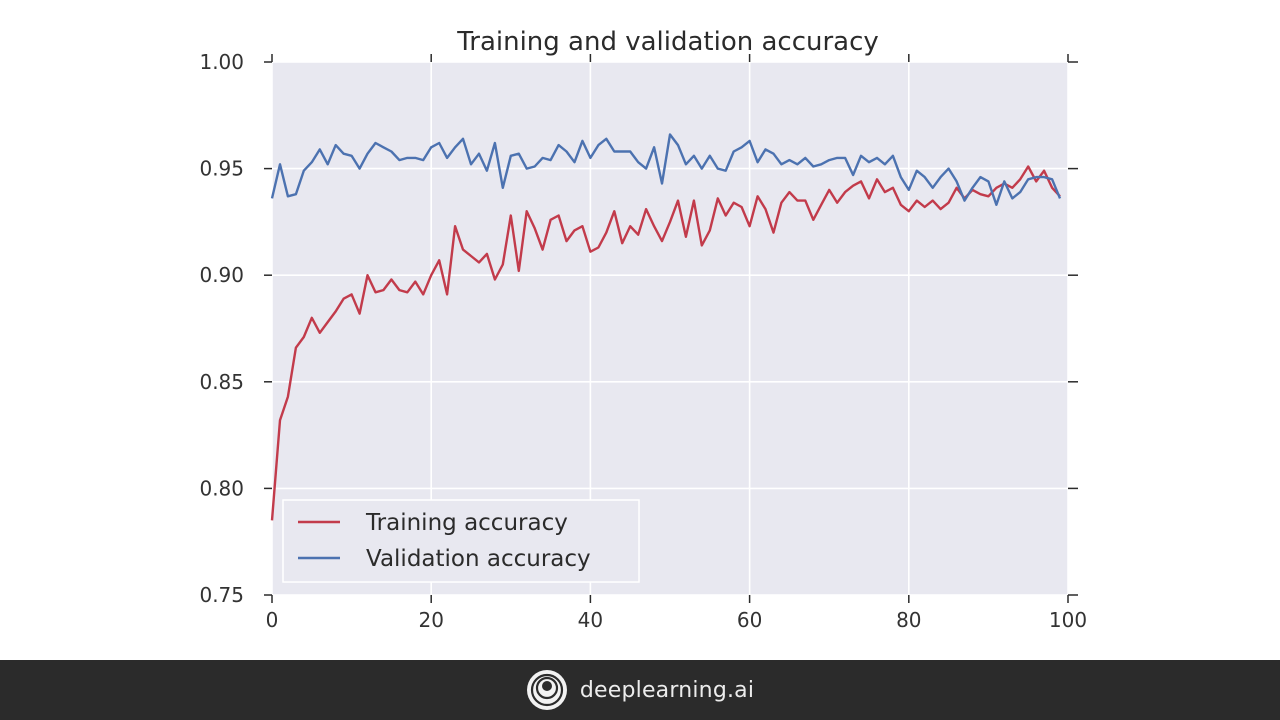 This screenshot has height=720, width=1280. I want to click on y-tick-label: 0.95, so click(221, 169).